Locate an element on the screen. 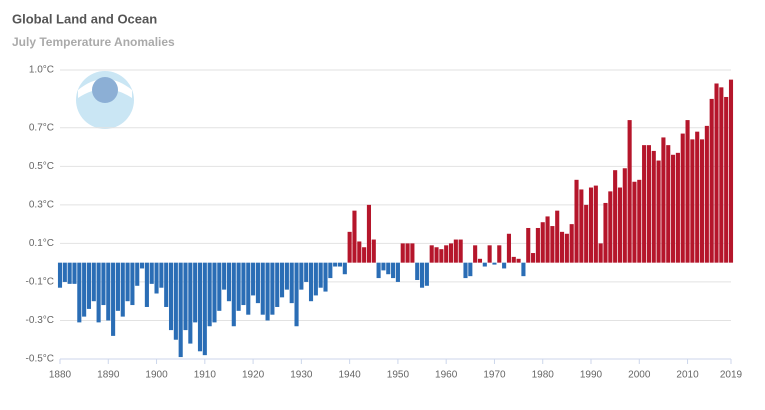  x-tick-label: 1900 is located at coordinates (156, 375).